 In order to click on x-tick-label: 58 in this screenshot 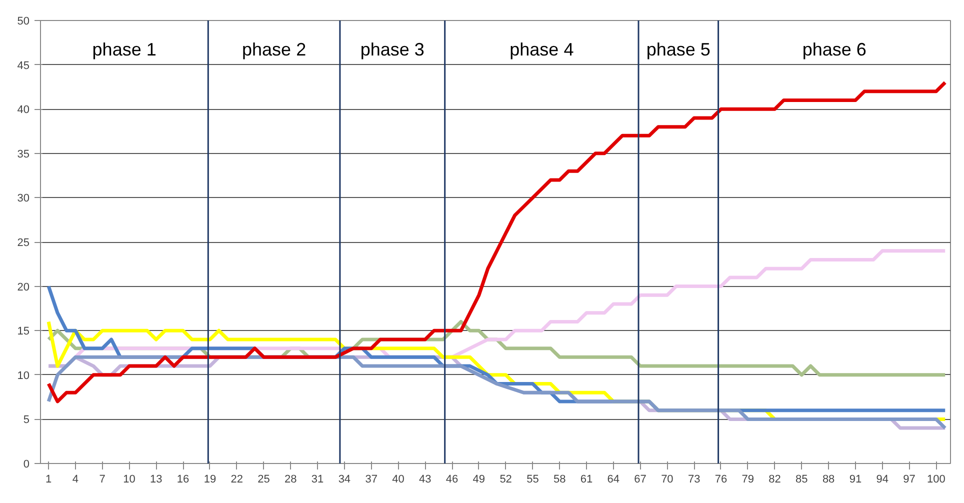, I will do `click(559, 480)`.